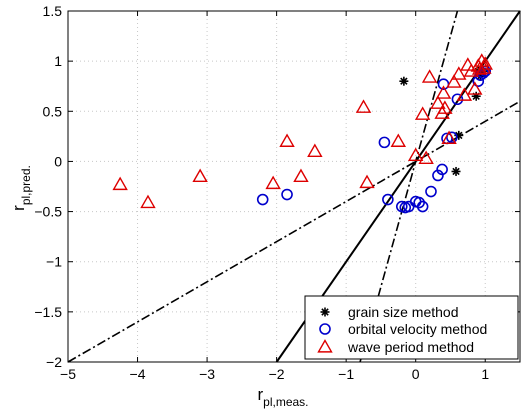 This screenshot has width=523, height=417. What do you see at coordinates (138, 374) in the screenshot?
I see `x-tick-label: −4` at bounding box center [138, 374].